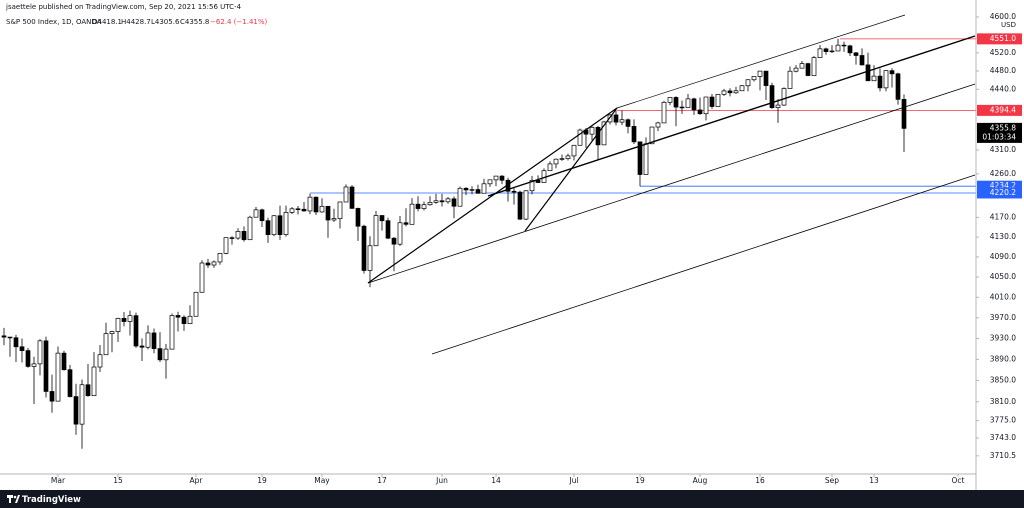 This screenshot has width=1024, height=508. What do you see at coordinates (1003, 455) in the screenshot?
I see `y-tick-label: 3710.5` at bounding box center [1003, 455].